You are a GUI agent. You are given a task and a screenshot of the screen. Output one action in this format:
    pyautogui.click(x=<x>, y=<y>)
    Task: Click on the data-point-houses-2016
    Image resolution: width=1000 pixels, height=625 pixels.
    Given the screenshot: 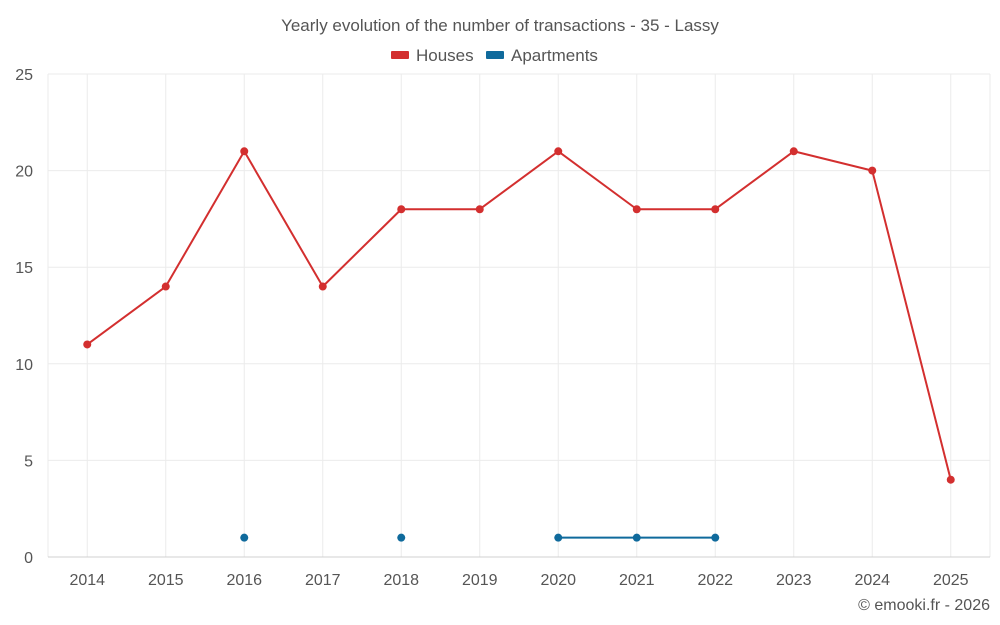 What is the action you would take?
    pyautogui.click(x=244, y=151)
    